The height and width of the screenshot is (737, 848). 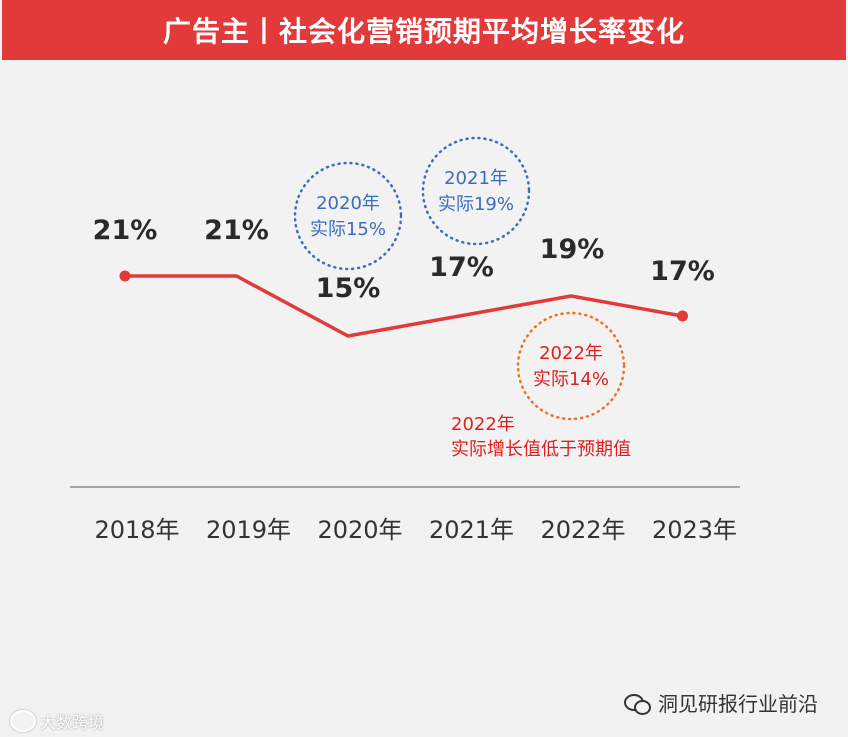 I want to click on data-label: 19%, so click(x=572, y=249).